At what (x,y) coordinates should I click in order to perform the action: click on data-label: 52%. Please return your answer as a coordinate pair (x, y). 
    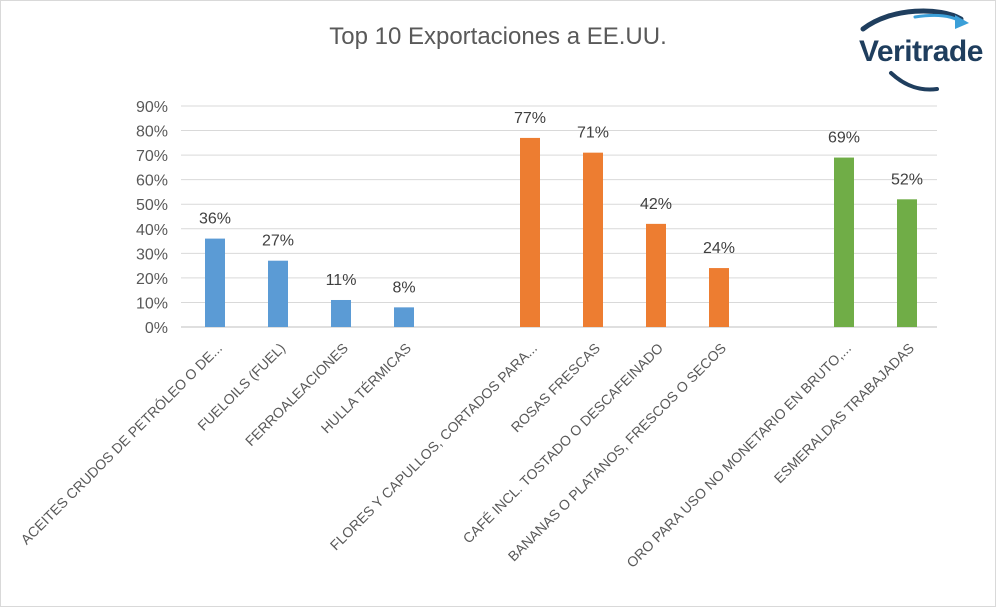
    Looking at the image, I should click on (907, 179).